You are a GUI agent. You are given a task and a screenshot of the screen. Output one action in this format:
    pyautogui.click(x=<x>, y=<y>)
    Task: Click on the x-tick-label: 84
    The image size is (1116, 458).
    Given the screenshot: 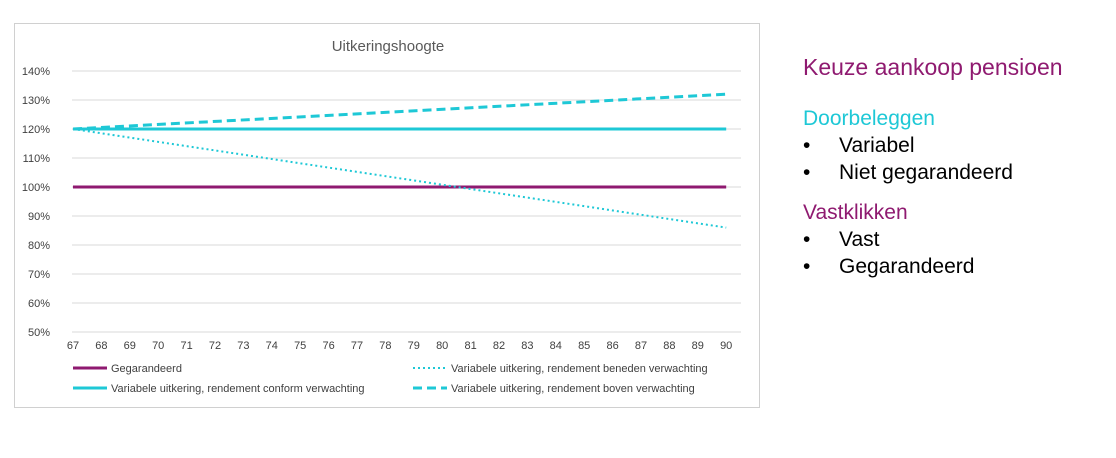 What is the action you would take?
    pyautogui.click(x=556, y=346)
    